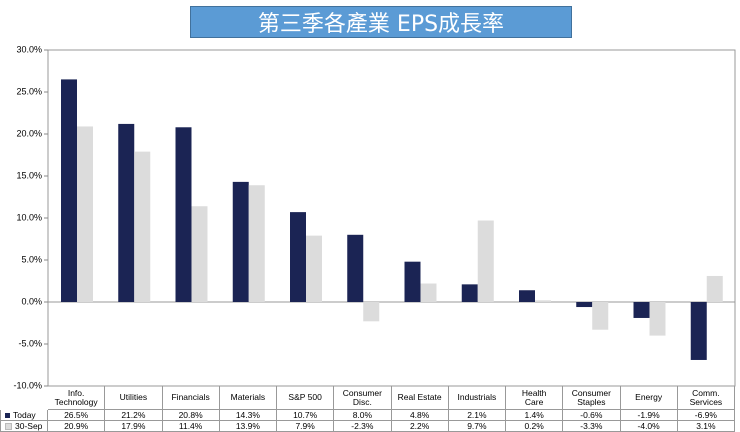 This screenshot has height=432, width=740. What do you see at coordinates (134, 426) in the screenshot?
I see `value-label: 17.9%` at bounding box center [134, 426].